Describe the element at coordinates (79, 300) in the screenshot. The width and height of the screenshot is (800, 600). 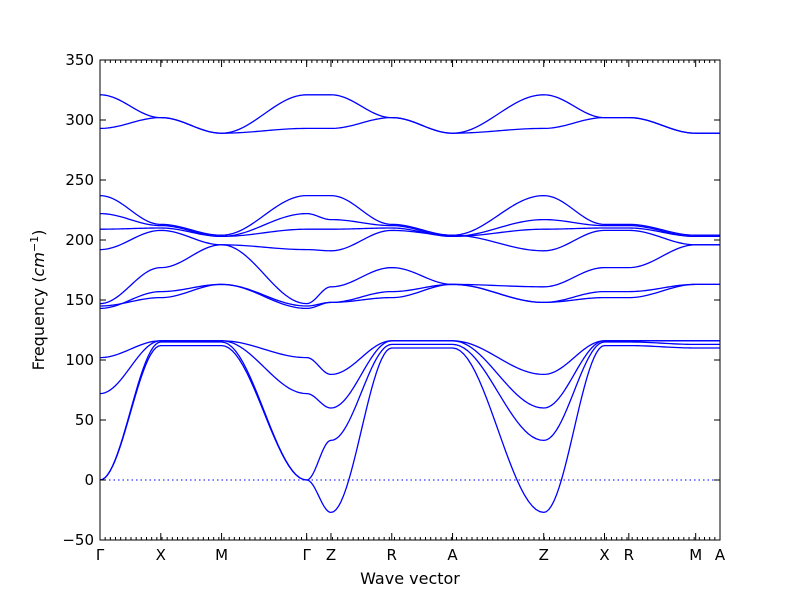
I see `y-tick-label: 150` at that location.